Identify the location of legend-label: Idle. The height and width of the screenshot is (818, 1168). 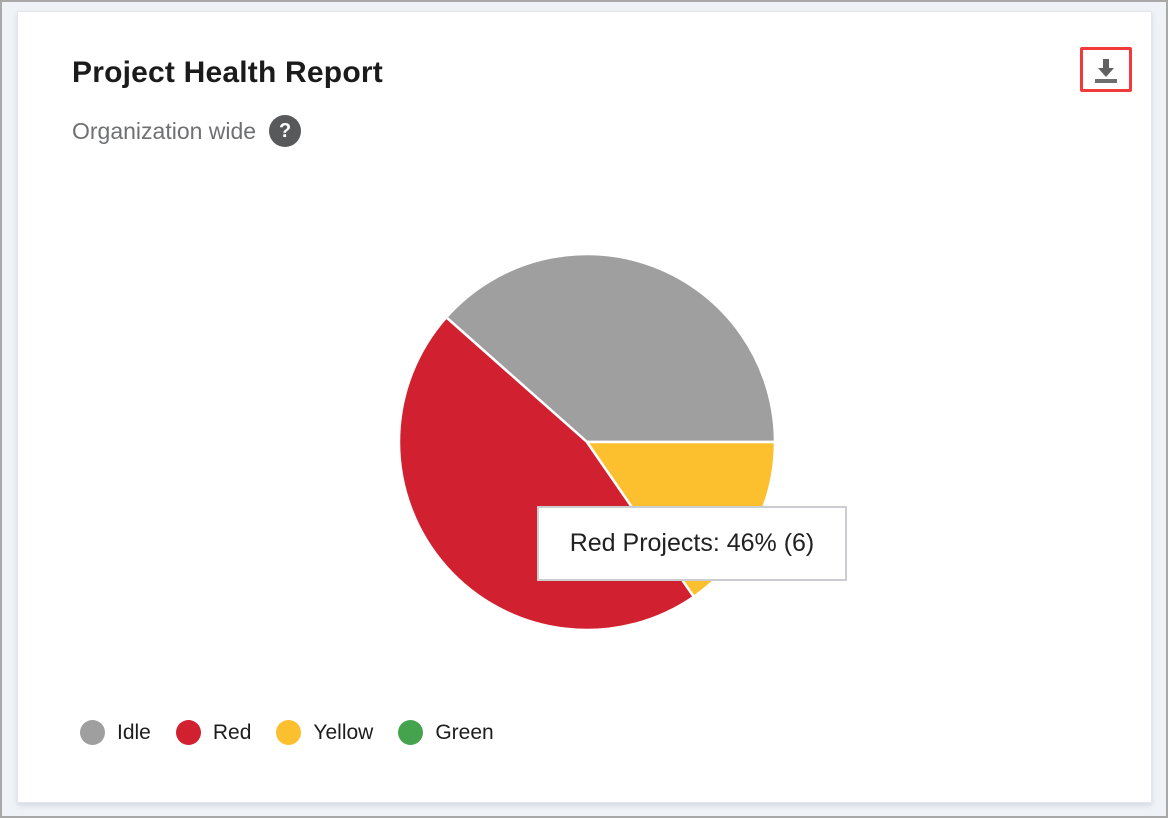
(134, 732).